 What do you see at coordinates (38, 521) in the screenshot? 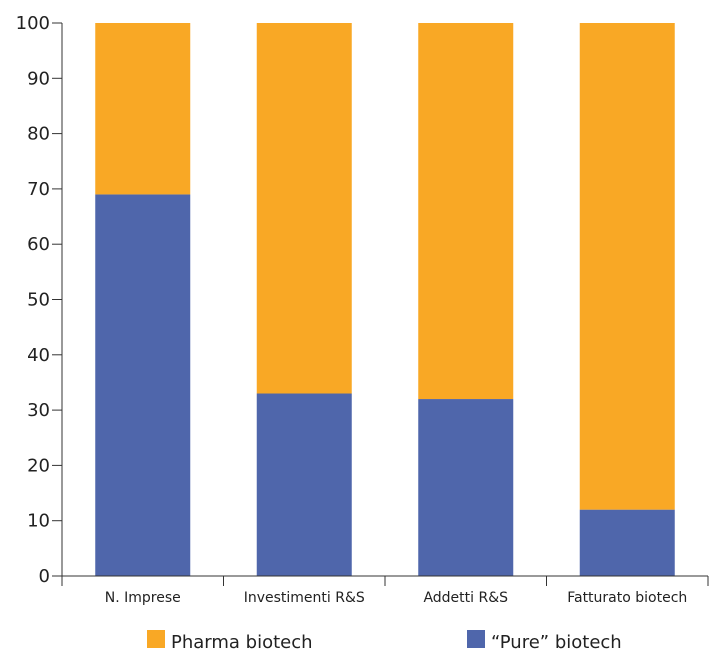
I see `y-tick-label: 10` at bounding box center [38, 521].